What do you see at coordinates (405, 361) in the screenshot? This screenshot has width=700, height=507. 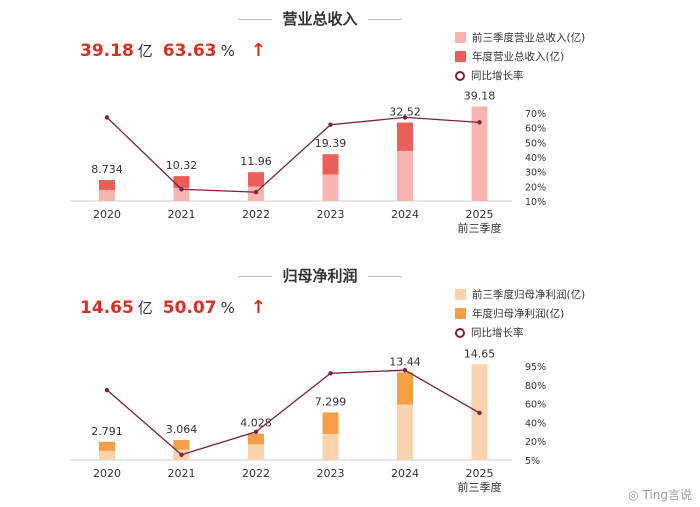 I see `bar-value-label: 13.44` at bounding box center [405, 361].